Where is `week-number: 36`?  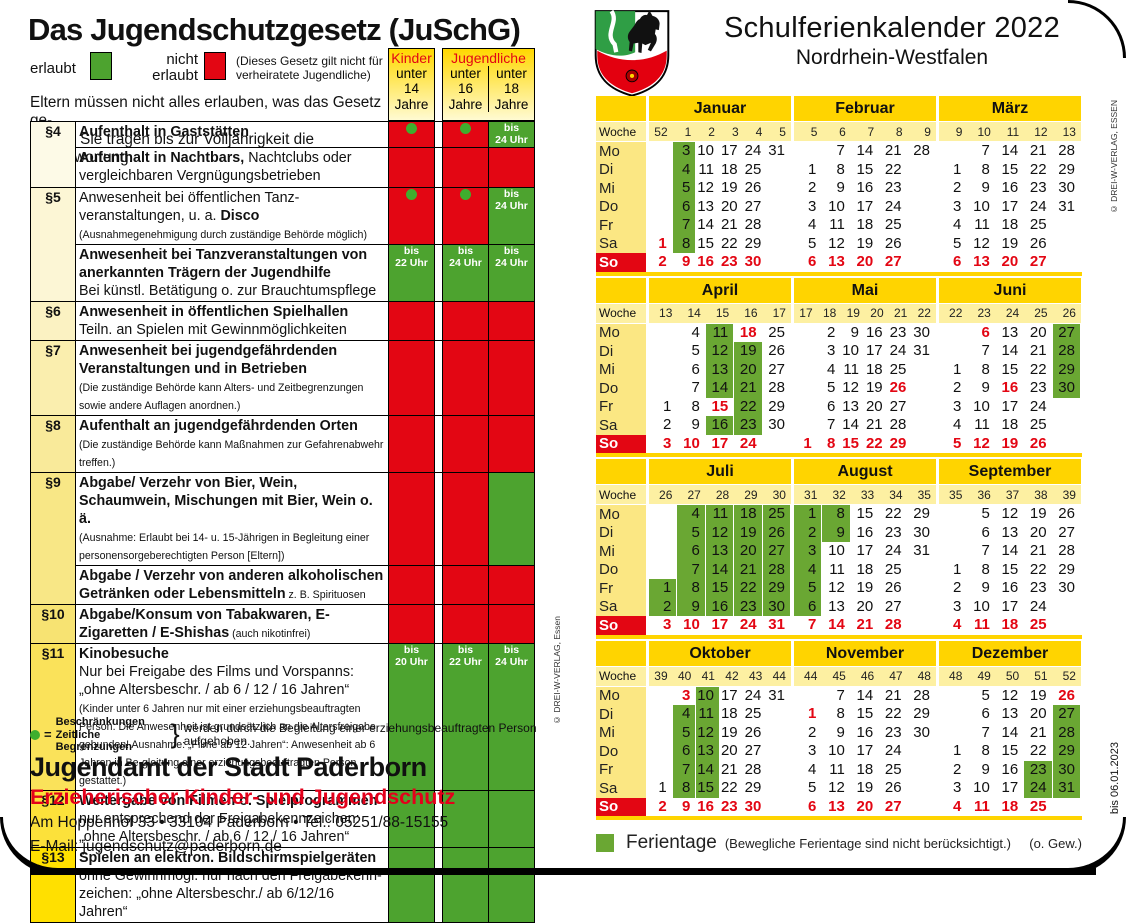
week-number: 36 is located at coordinates (984, 494).